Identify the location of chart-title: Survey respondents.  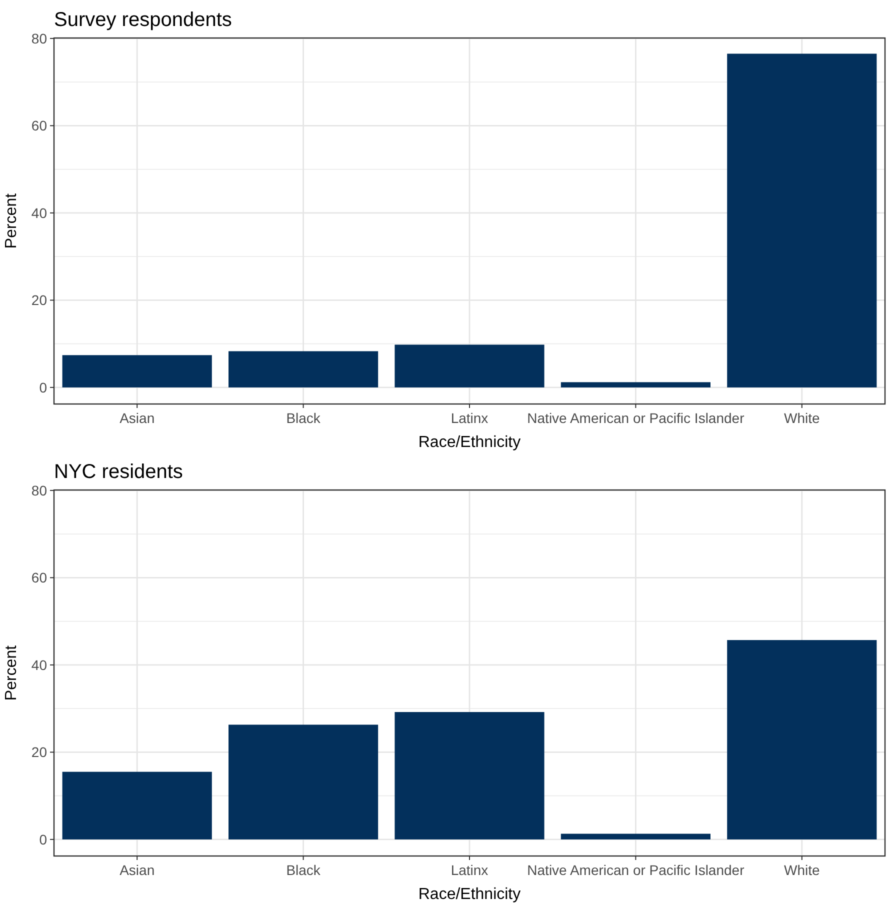
(143, 20).